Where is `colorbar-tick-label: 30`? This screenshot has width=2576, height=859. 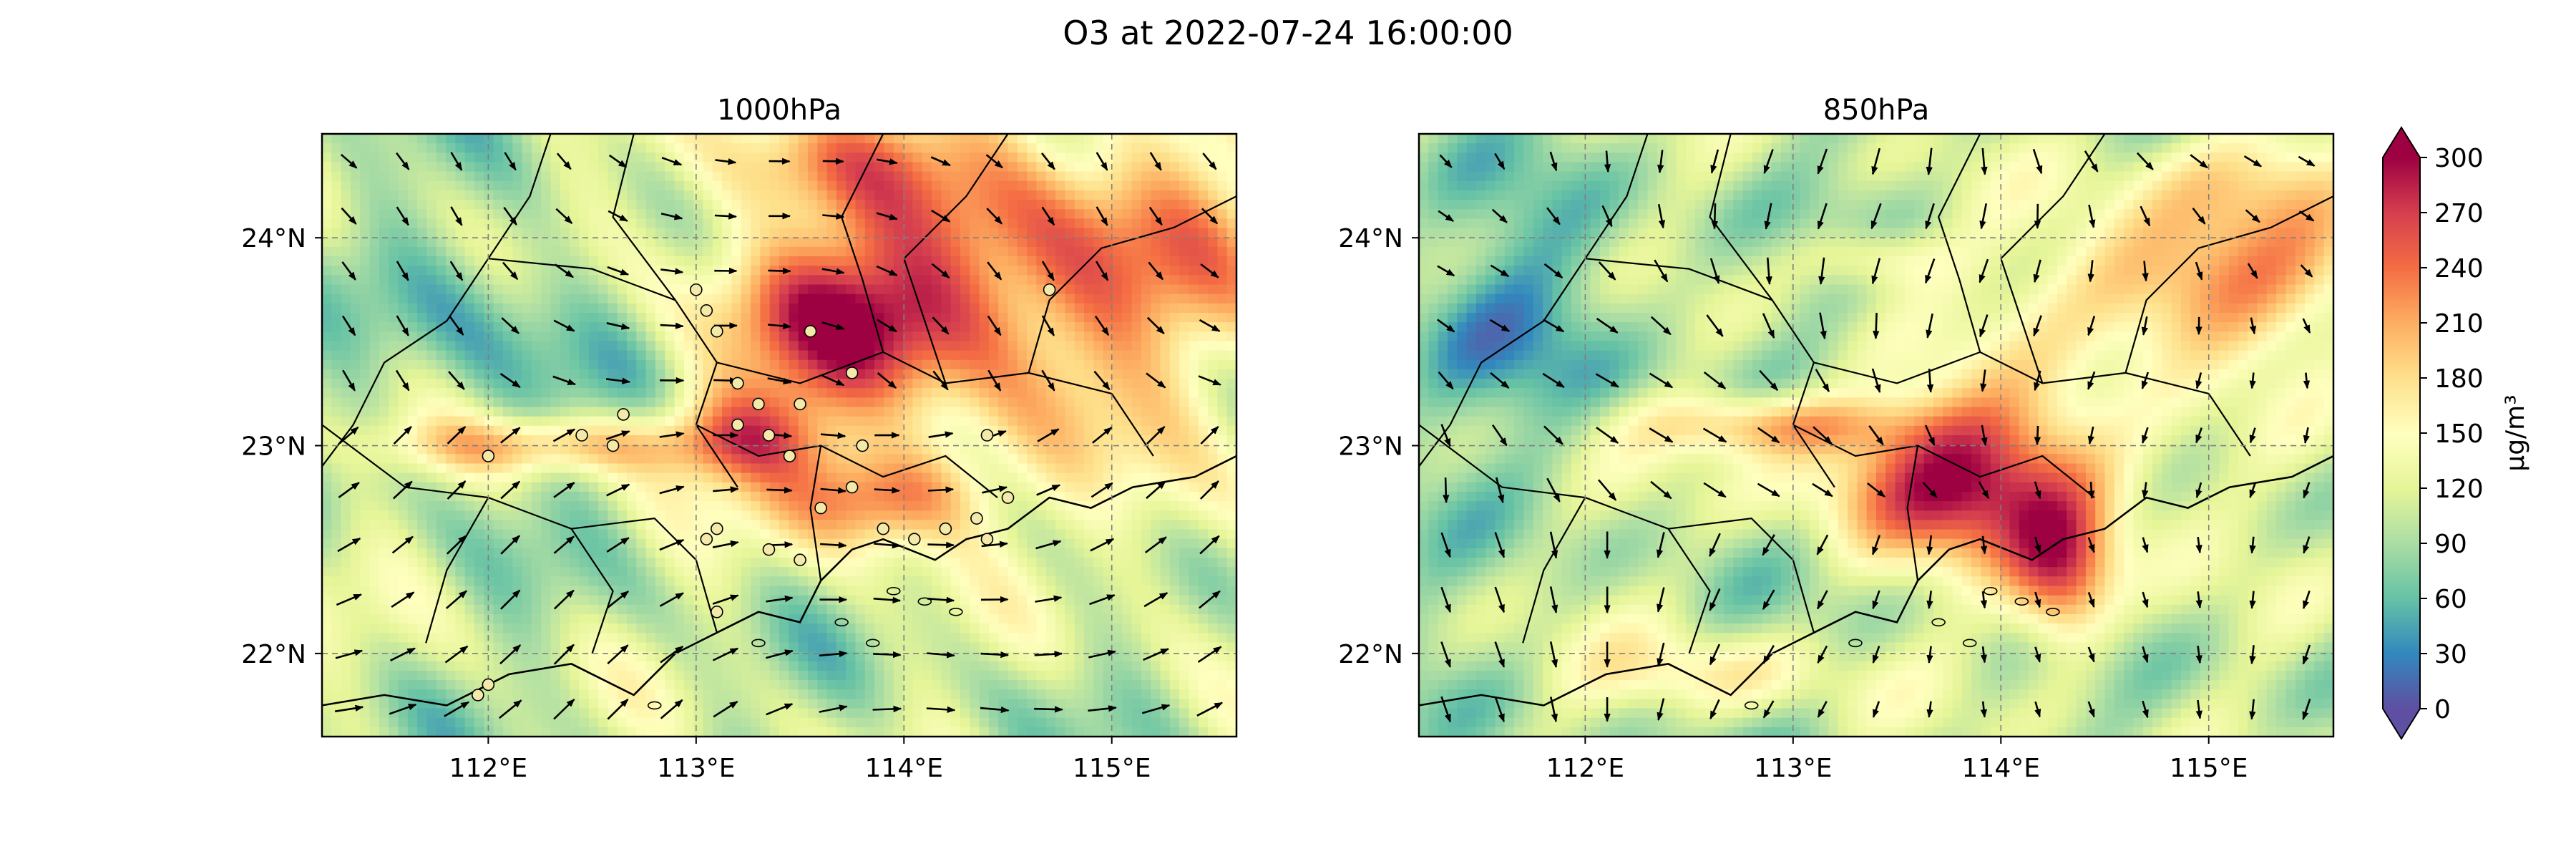
colorbar-tick-label: 30 is located at coordinates (2450, 654).